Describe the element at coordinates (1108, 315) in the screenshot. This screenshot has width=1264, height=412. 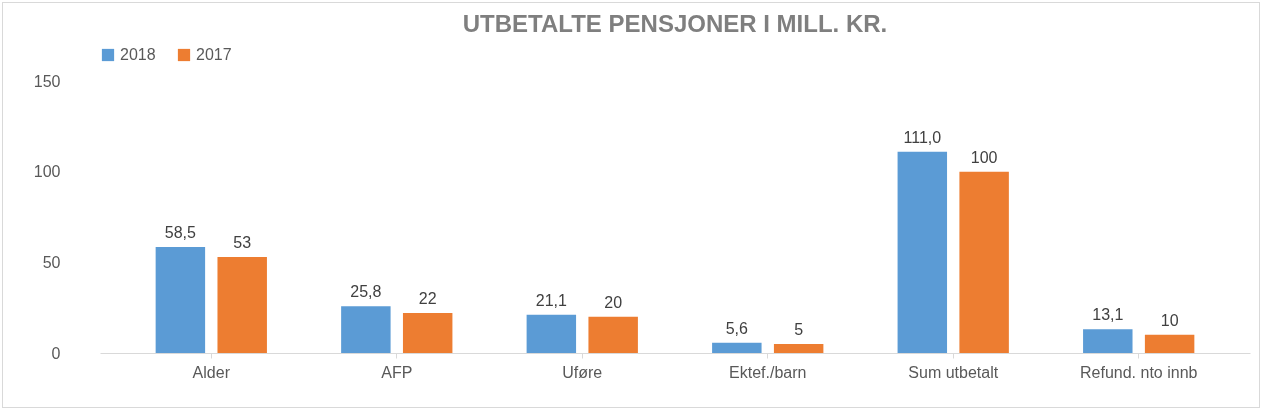
I see `data-label: 13,1` at that location.